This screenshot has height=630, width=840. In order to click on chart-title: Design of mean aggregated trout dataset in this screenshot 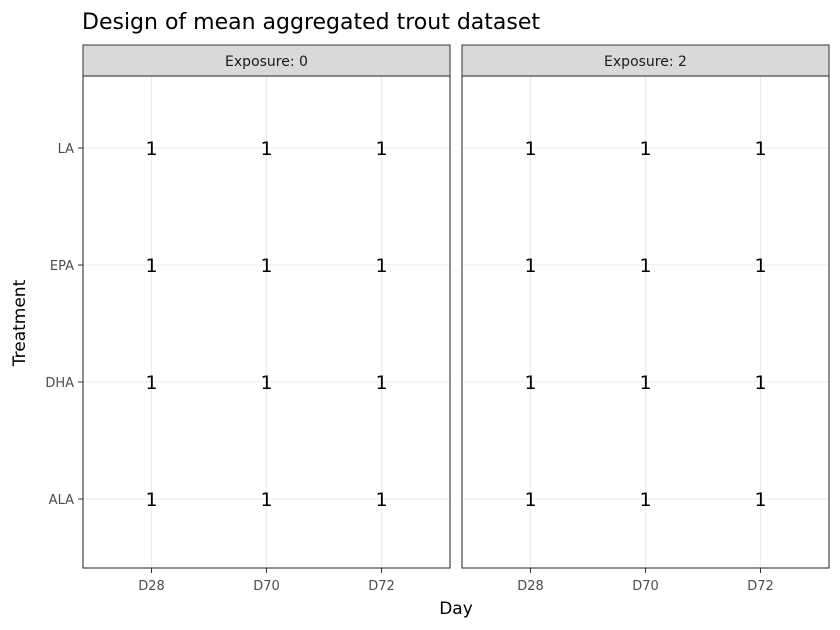, I will do `click(311, 22)`.